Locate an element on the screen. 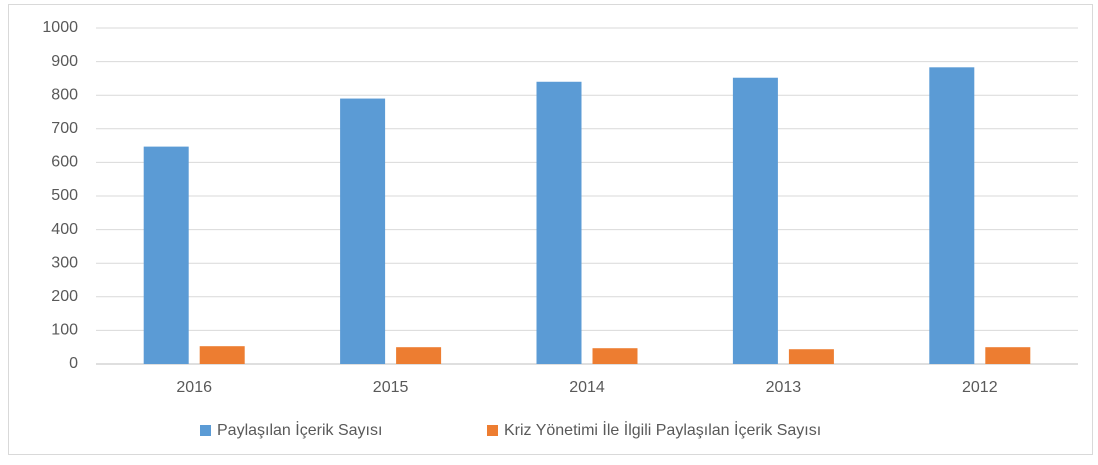 The height and width of the screenshot is (465, 1098). y-tick-label: 500 is located at coordinates (64, 195).